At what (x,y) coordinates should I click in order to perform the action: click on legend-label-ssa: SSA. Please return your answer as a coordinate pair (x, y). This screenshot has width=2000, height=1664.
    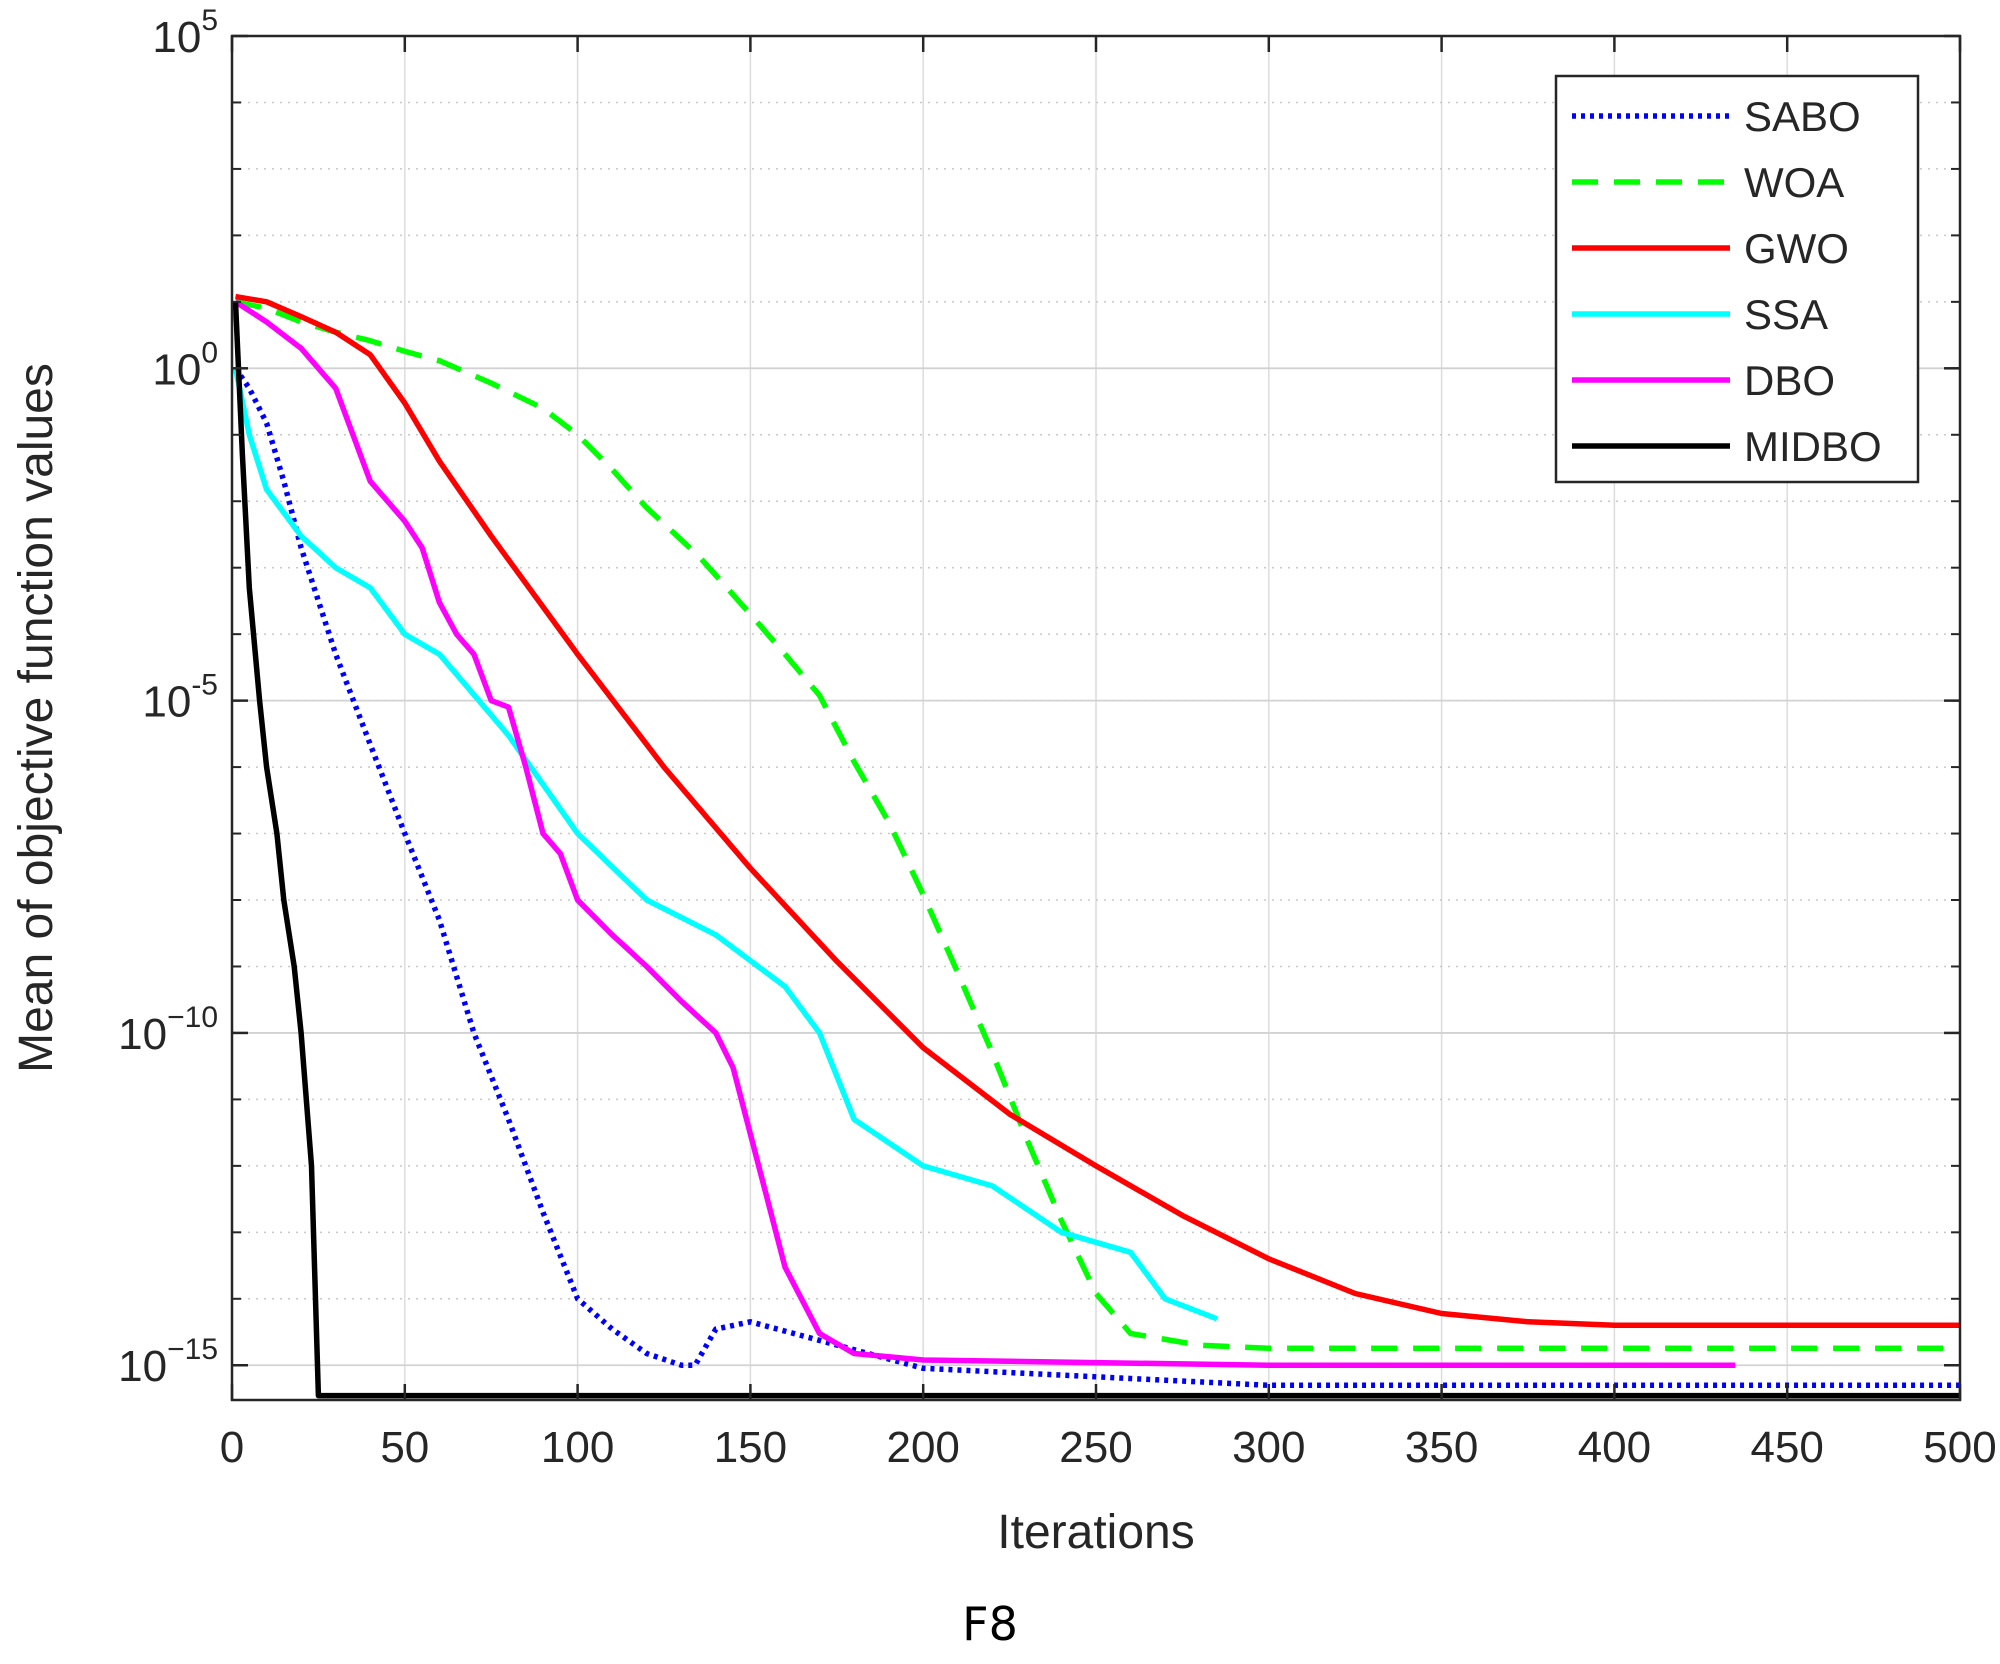
    Looking at the image, I should click on (1786, 314).